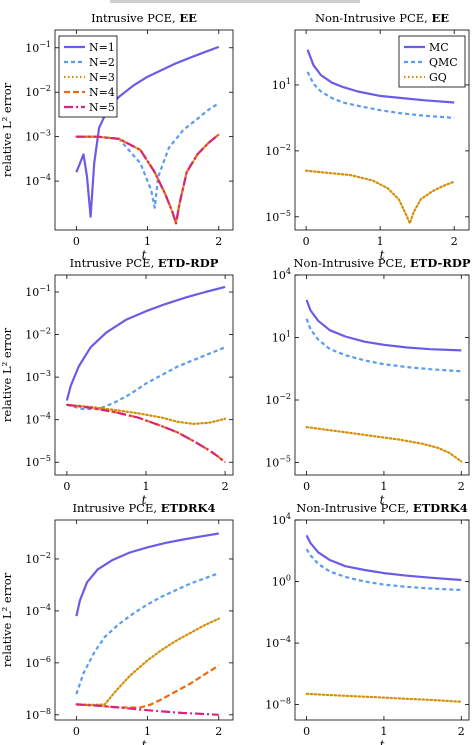 This screenshot has width=474, height=745. What do you see at coordinates (102, 47) in the screenshot?
I see `legend-label: N=1` at bounding box center [102, 47].